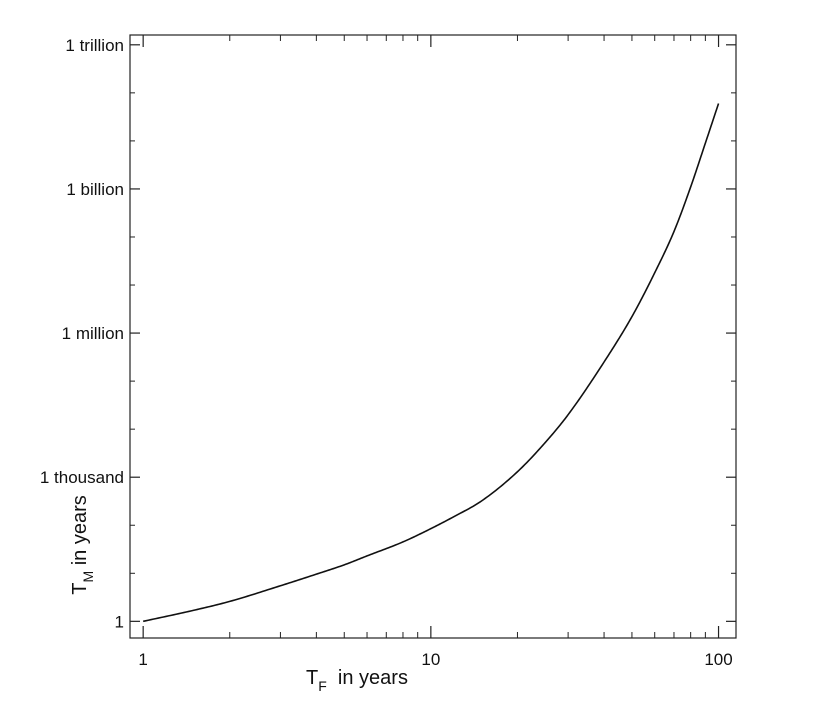  I want to click on y-axis-title: TM in years, so click(82, 544).